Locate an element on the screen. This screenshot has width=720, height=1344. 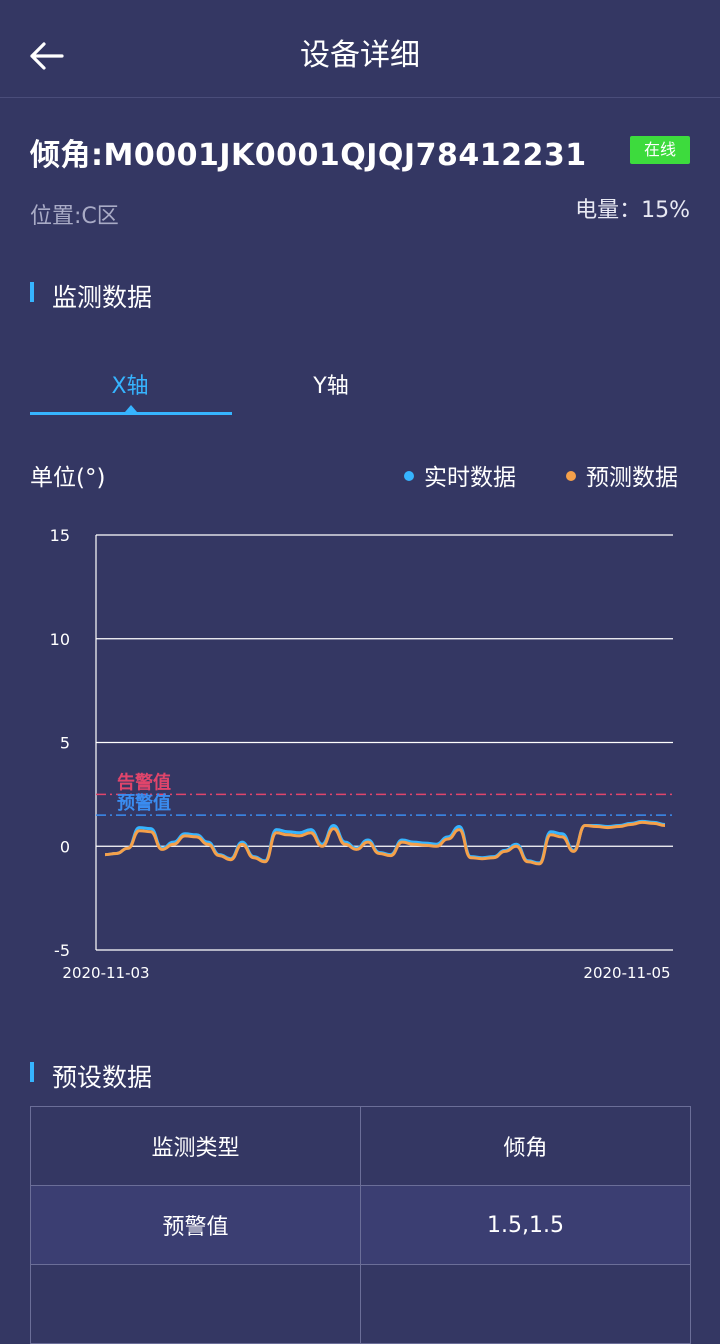
preset-key: 预警值 is located at coordinates (195, 1225).